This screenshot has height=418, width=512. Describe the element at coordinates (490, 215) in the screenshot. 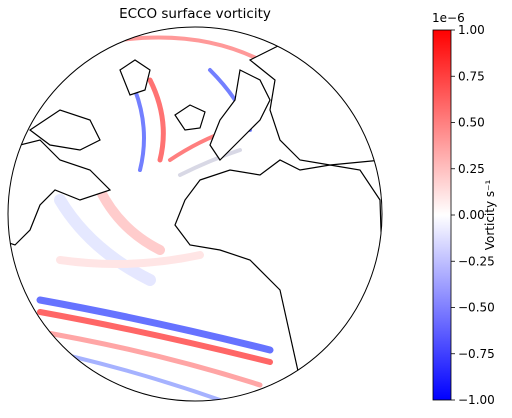

I see `colorbar-label: Vorticity s⁻¹` at that location.